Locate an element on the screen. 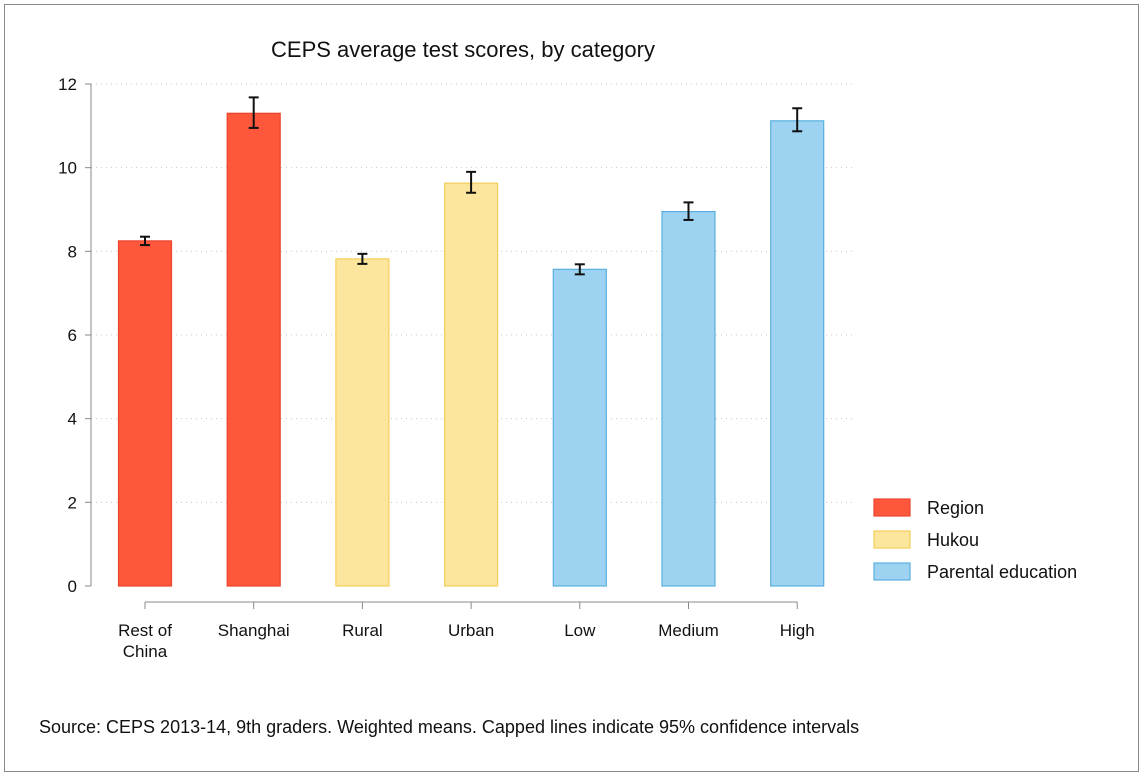  y-axis: 0 2 4 6 8 10 12 is located at coordinates (75, 335).